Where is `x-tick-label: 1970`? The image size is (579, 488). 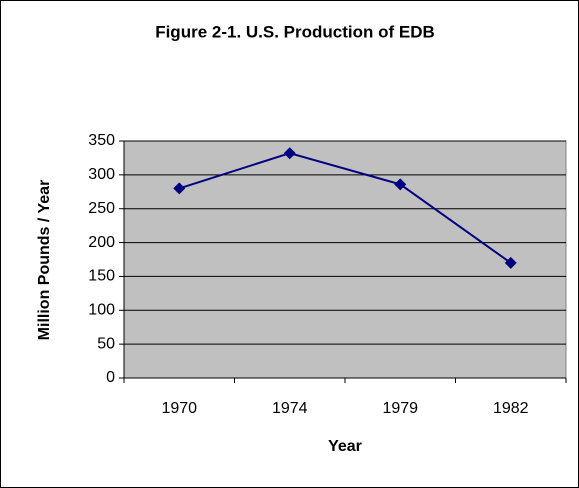 x-tick-label: 1970 is located at coordinates (179, 408).